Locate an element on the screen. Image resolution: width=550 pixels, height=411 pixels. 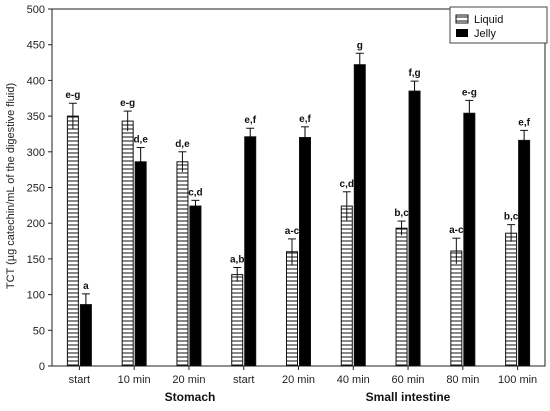
significance-label: f,g is located at coordinates (414, 73).